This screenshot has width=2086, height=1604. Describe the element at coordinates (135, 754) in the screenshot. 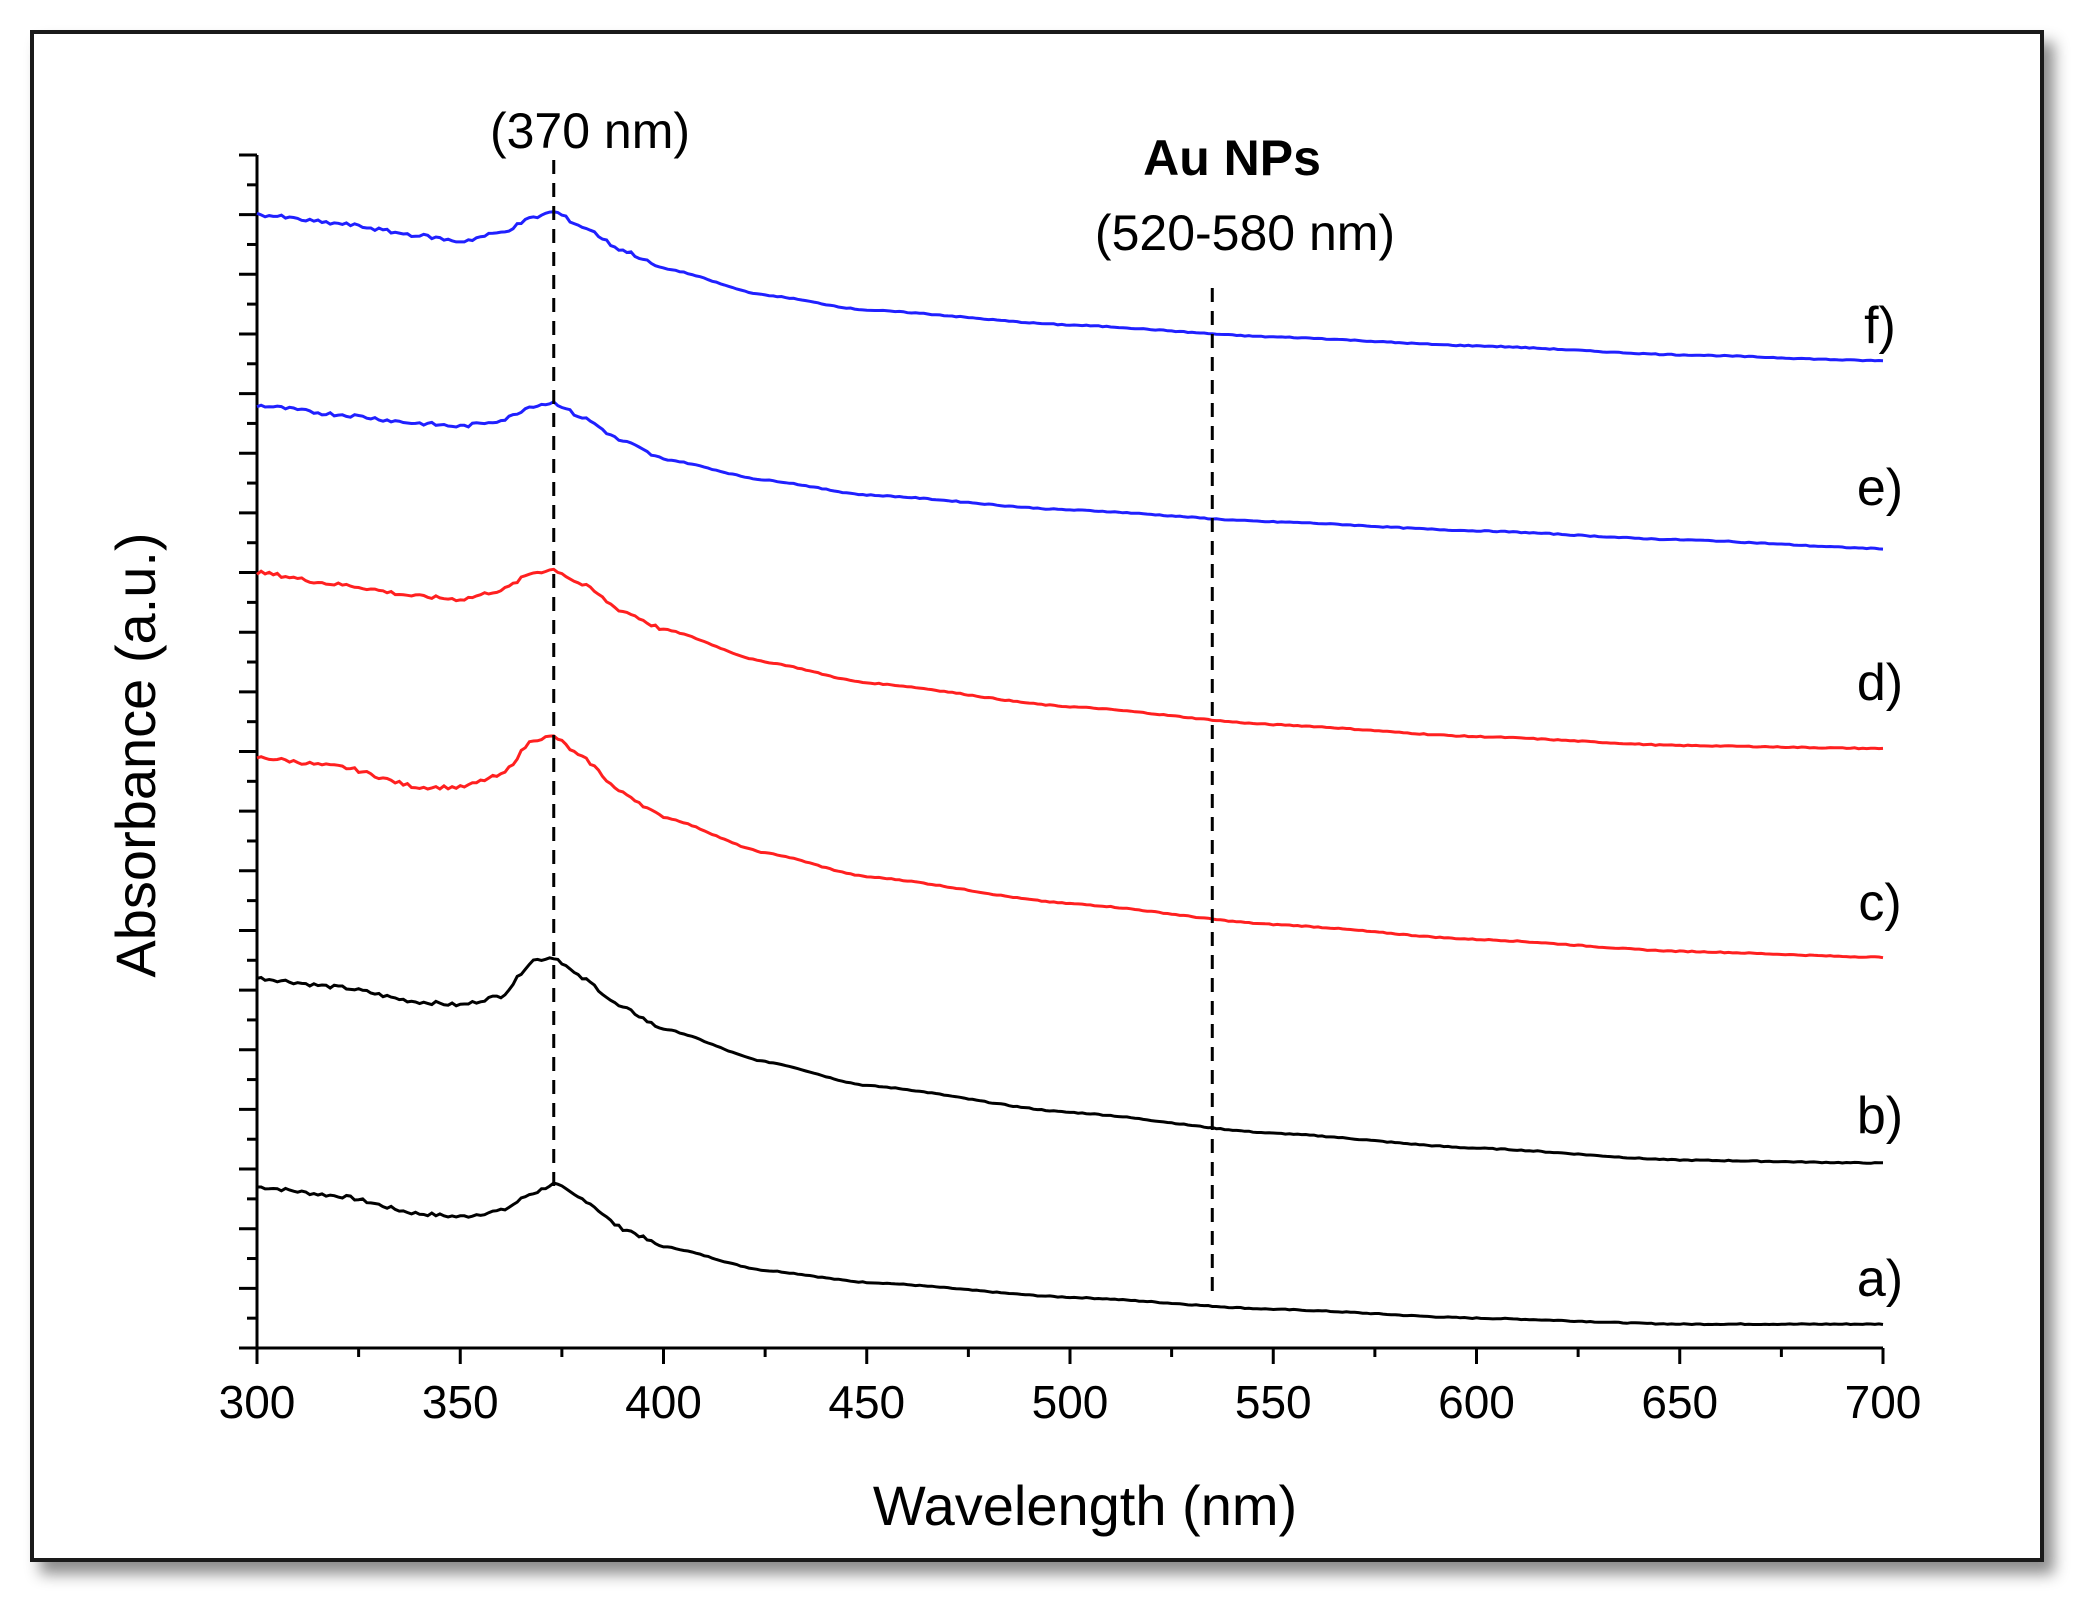

I see `y-axis-label: Absorbance (a.u.)` at that location.